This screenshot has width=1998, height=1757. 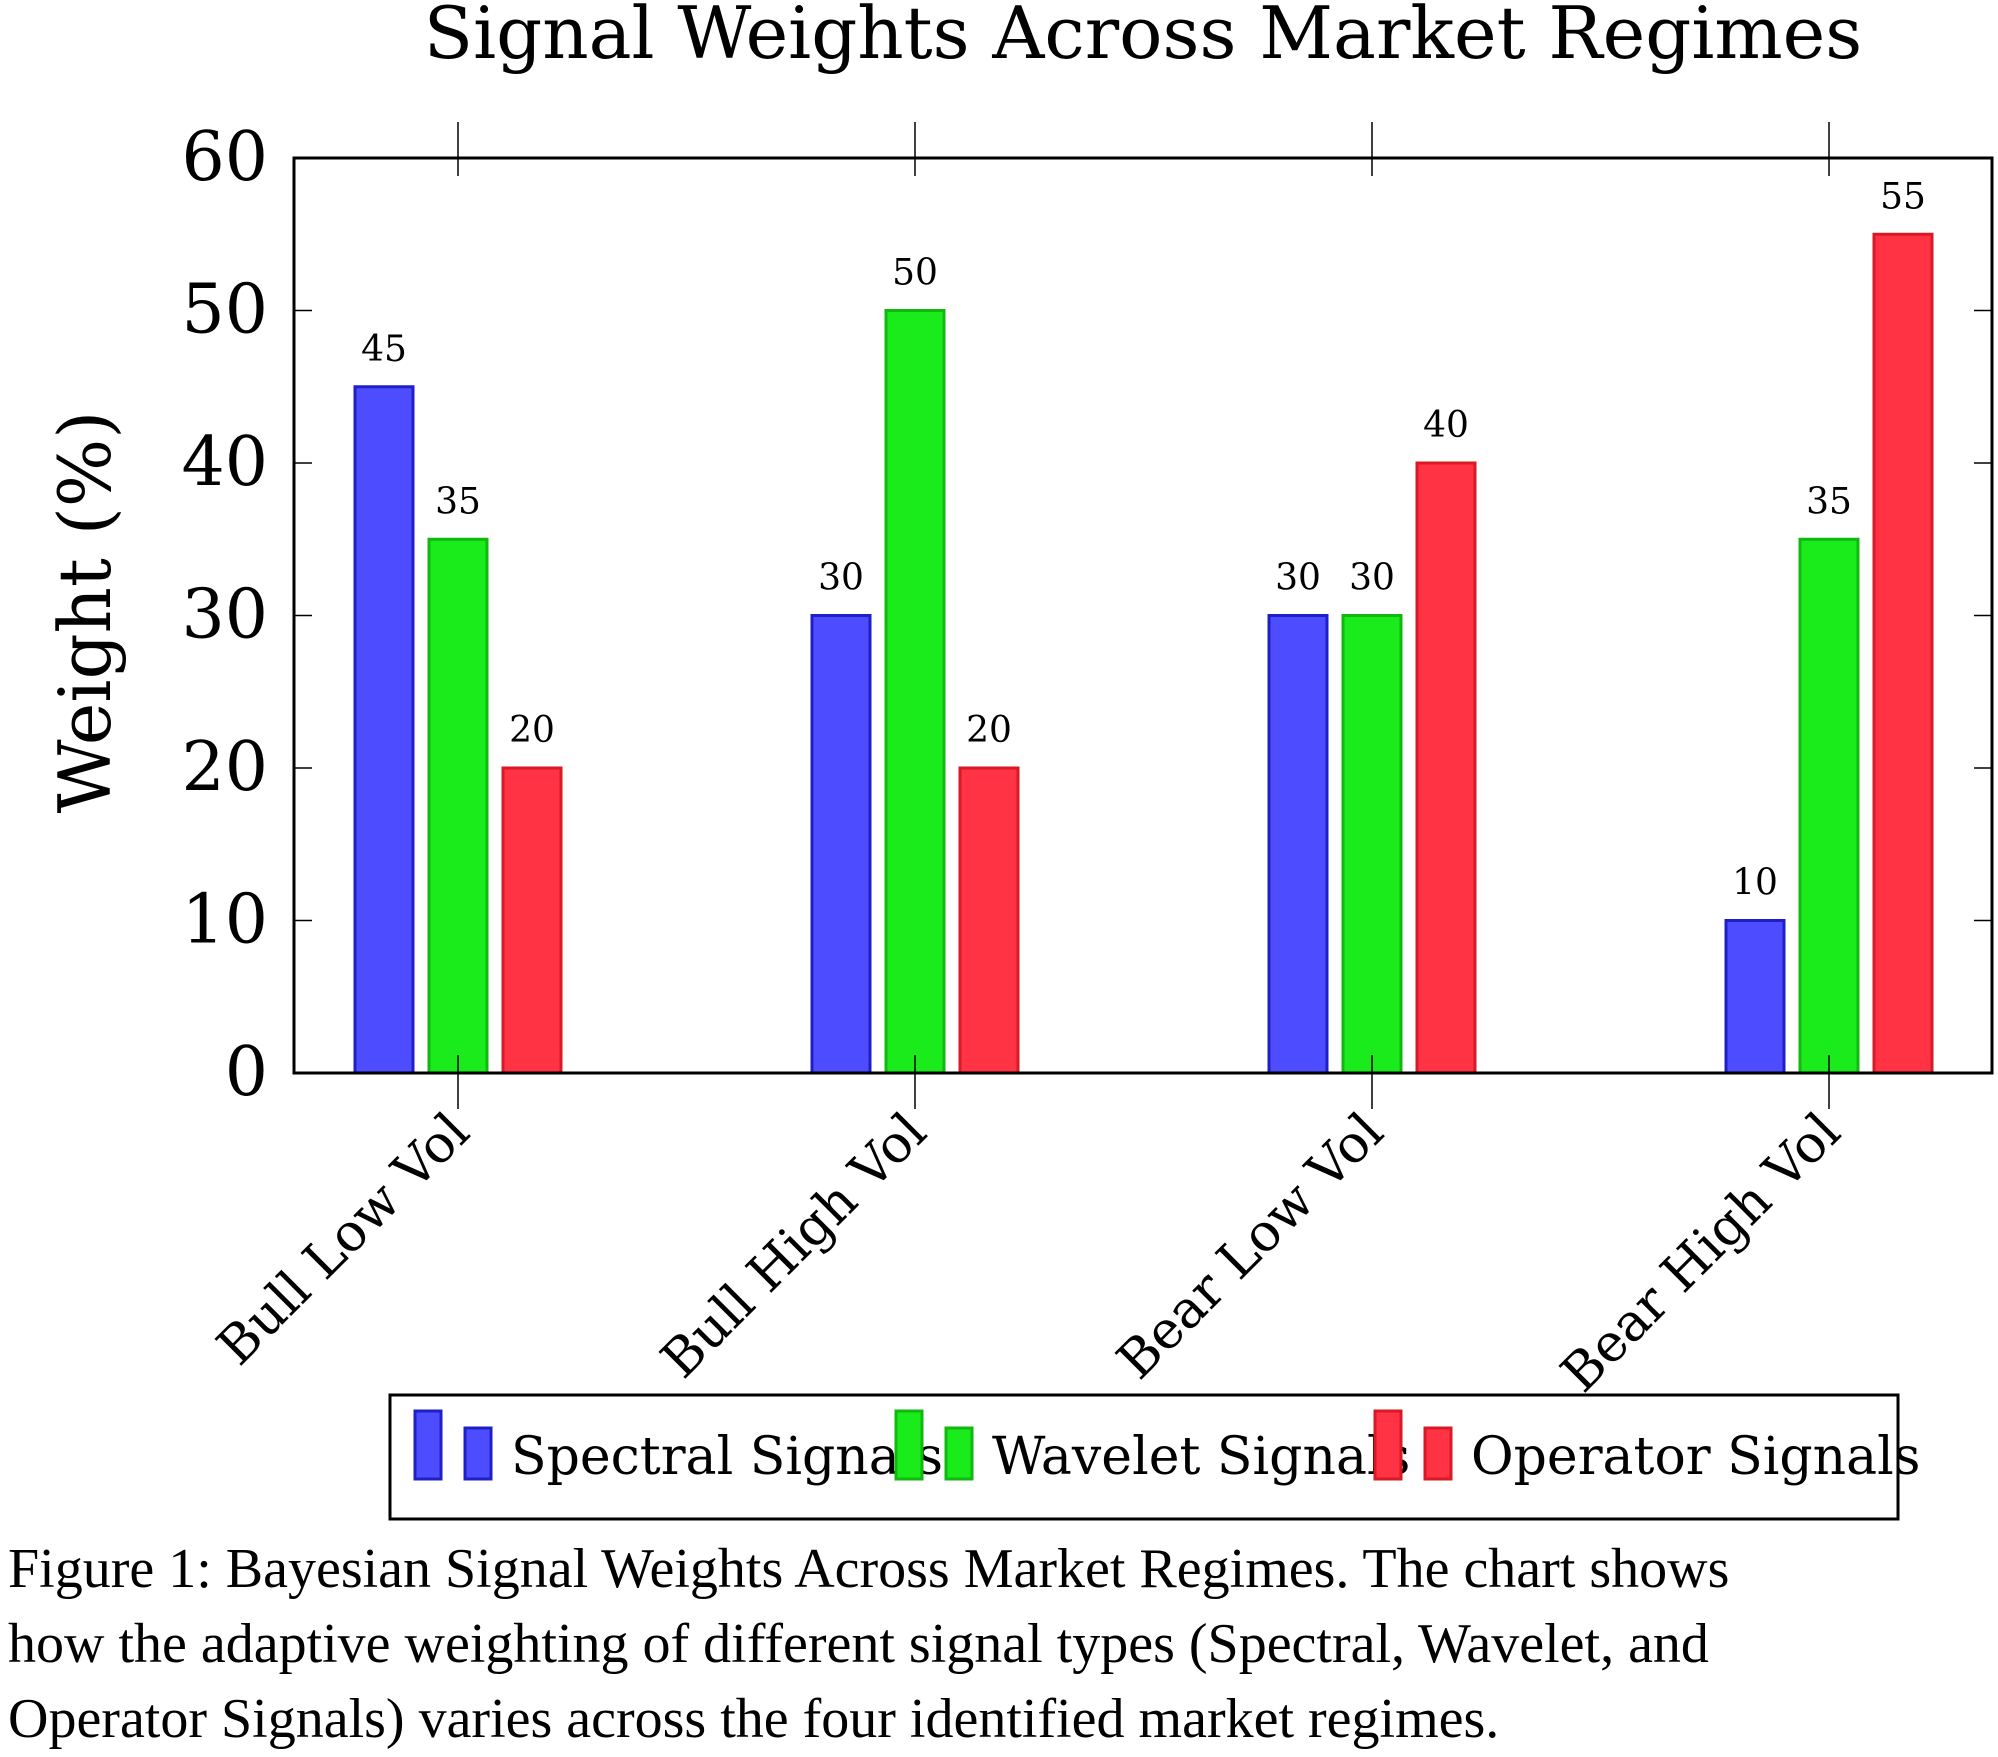 What do you see at coordinates (224, 920) in the screenshot?
I see `y-tick-label: 10` at bounding box center [224, 920].